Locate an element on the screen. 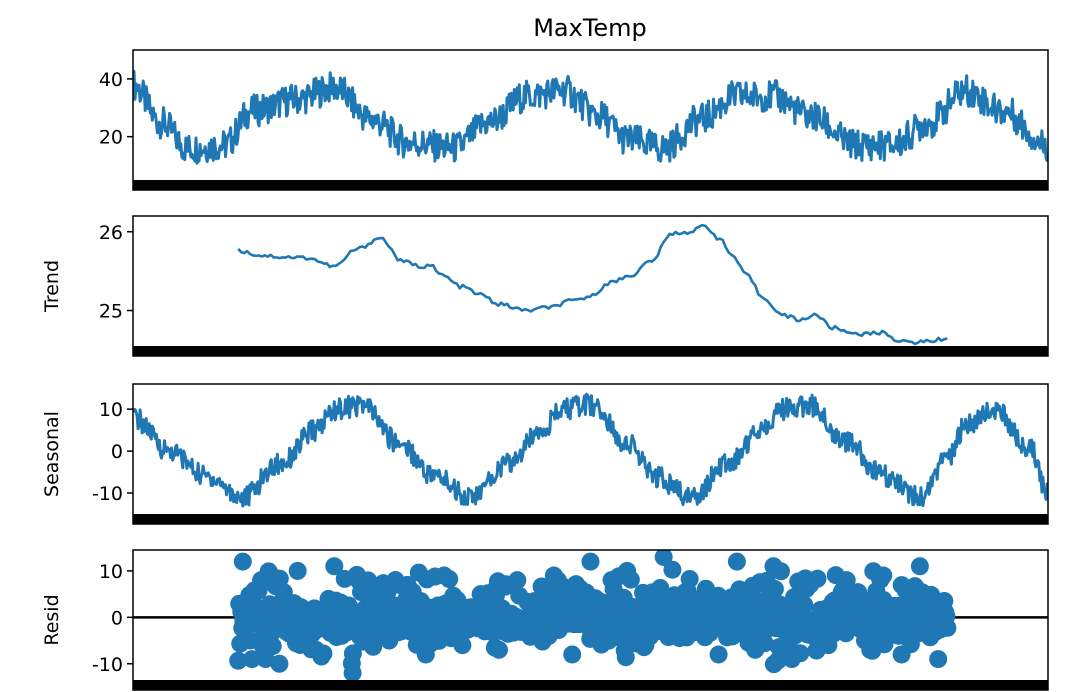 This screenshot has height=692, width=1072. plot-area-seasonal is located at coordinates (590, 450).